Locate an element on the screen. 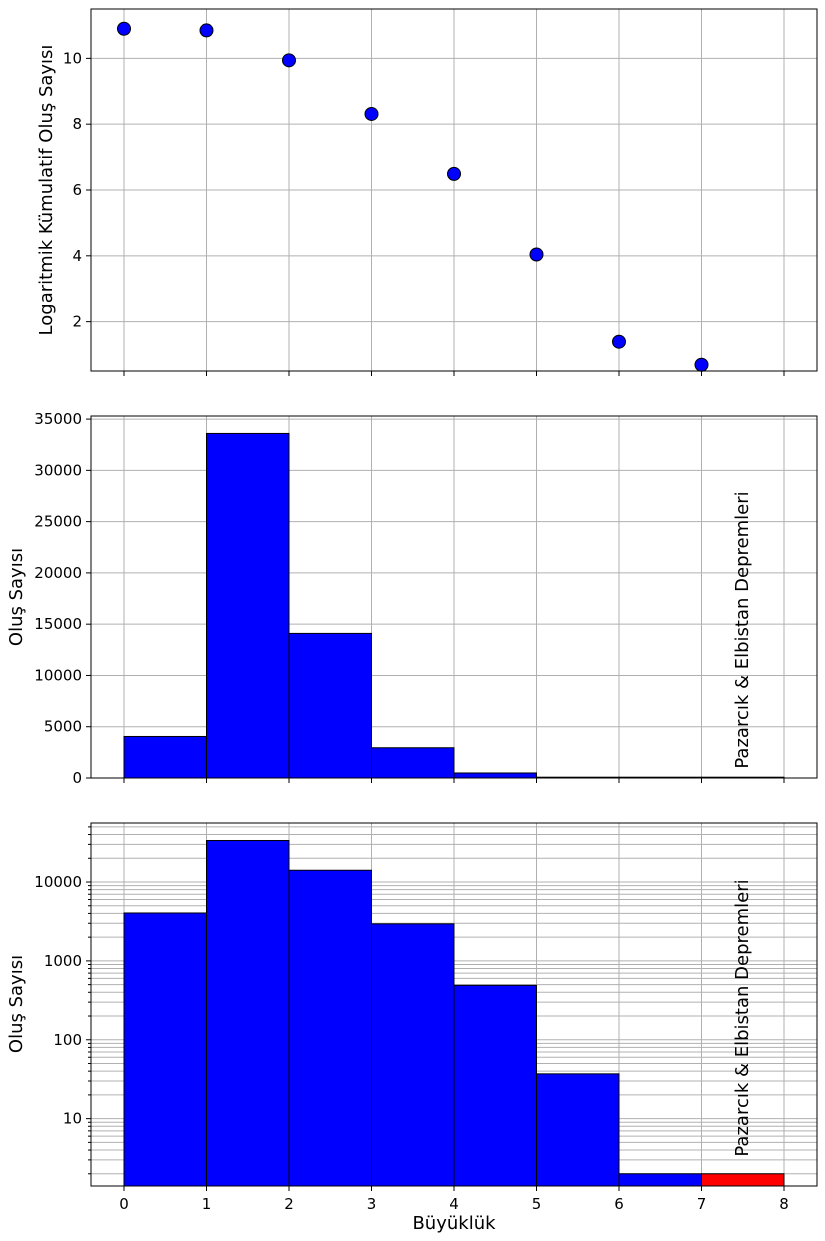  y-tick-label: 15000 is located at coordinates (58, 624).